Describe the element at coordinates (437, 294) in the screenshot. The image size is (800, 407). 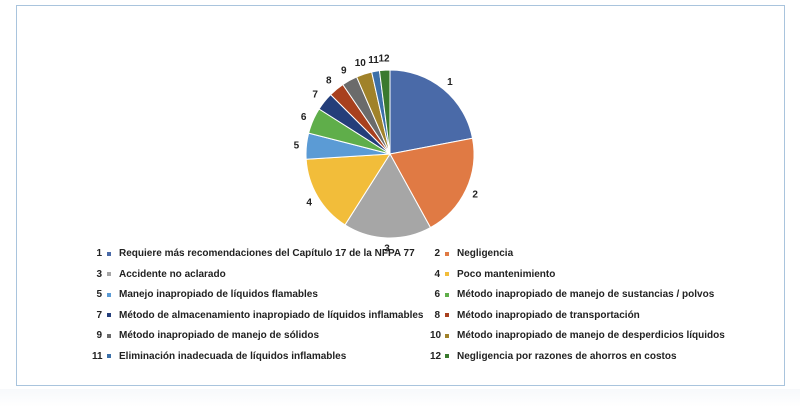
I see `legend-number: 6` at that location.